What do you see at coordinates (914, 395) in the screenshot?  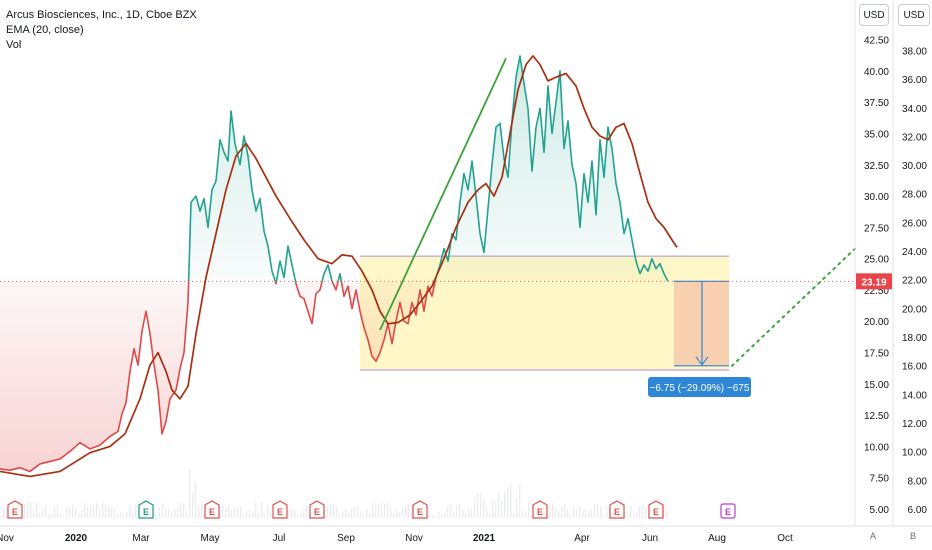 I see `right-axis-label: 14.00` at bounding box center [914, 395].